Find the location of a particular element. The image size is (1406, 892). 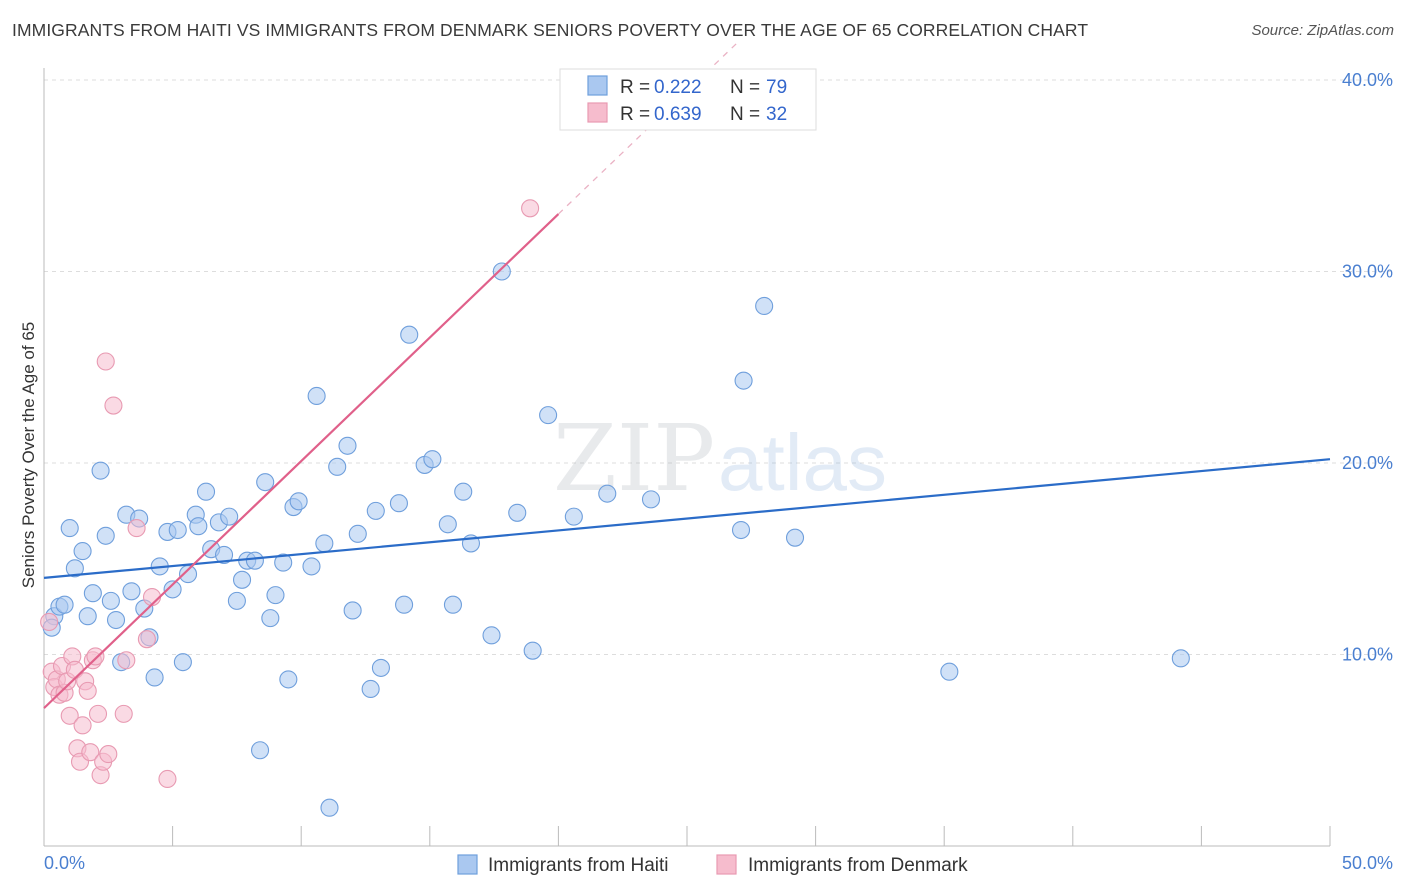

trendline-haiti is located at coordinates (687, 518).